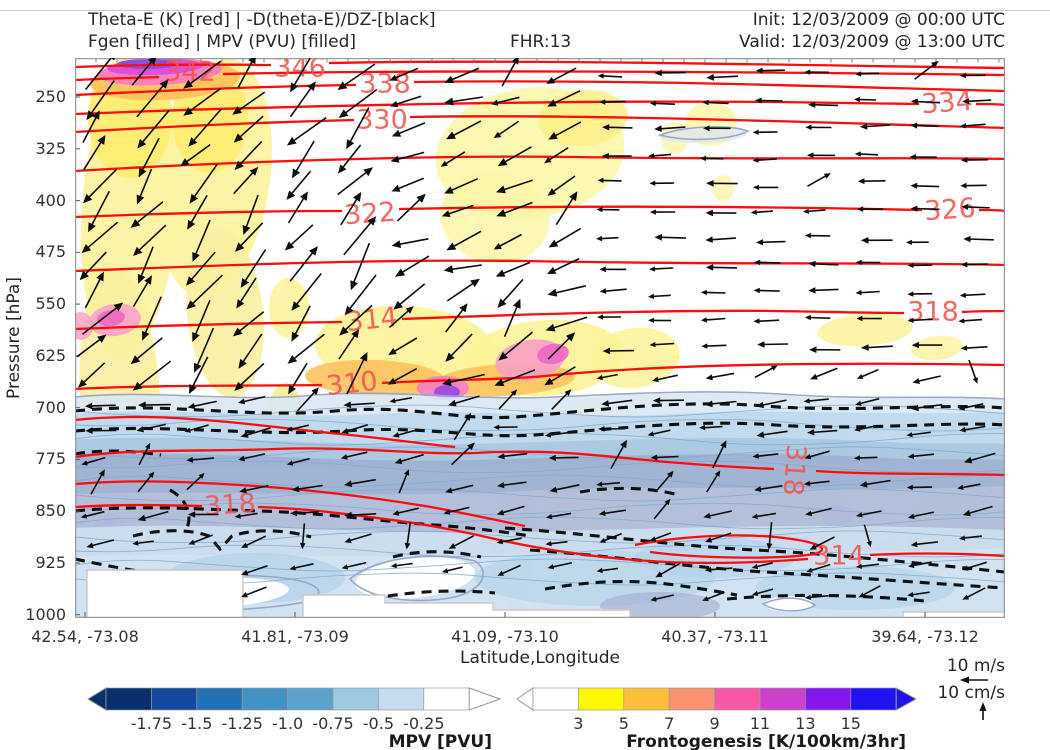  I want to click on y-tick-label: 250, so click(50, 96).